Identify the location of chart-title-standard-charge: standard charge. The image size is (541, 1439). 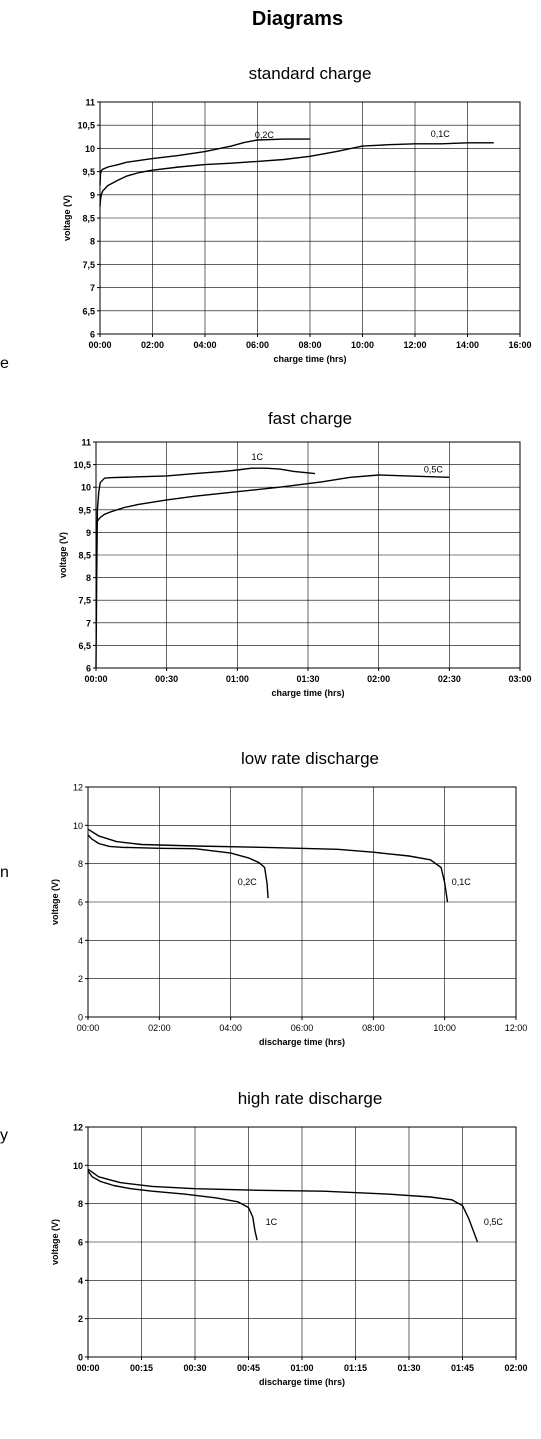
(310, 73).